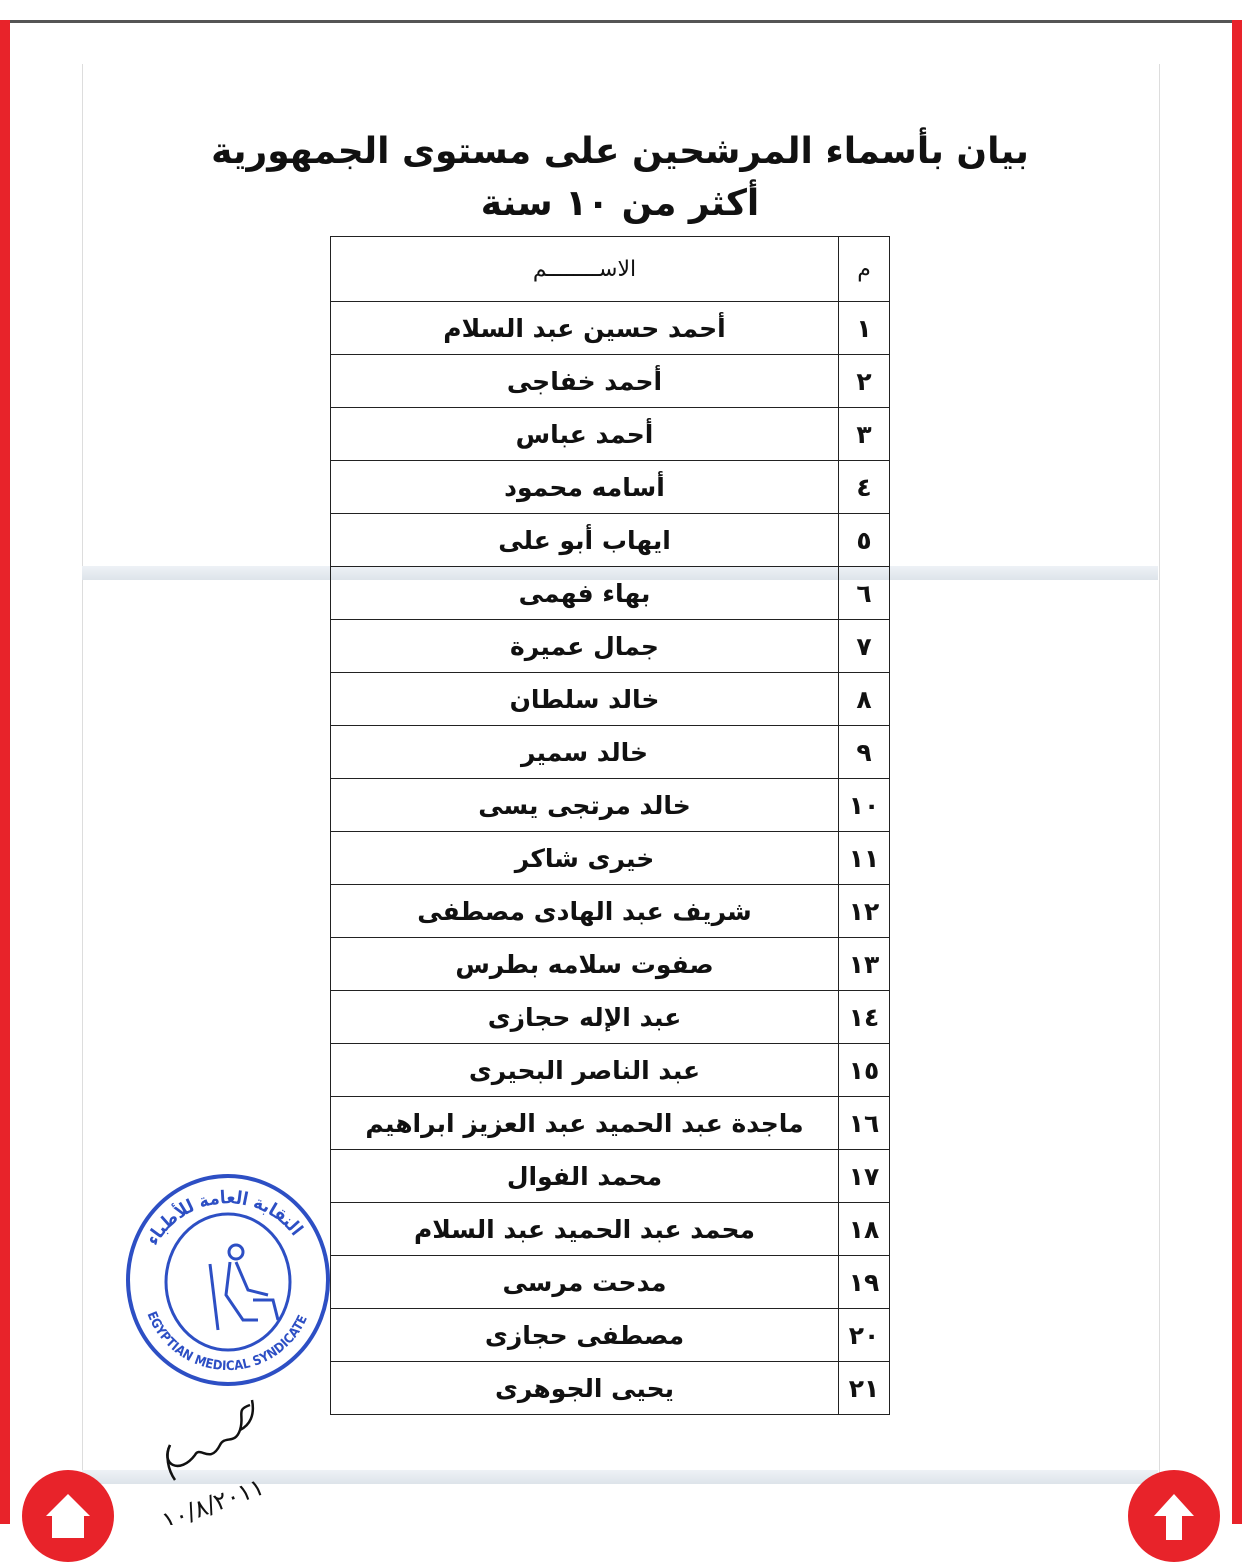 Image resolution: width=1242 pixels, height=1562 pixels. Describe the element at coordinates (584, 593) in the screenshot. I see `candidate-name: بهاء فهمى` at that location.